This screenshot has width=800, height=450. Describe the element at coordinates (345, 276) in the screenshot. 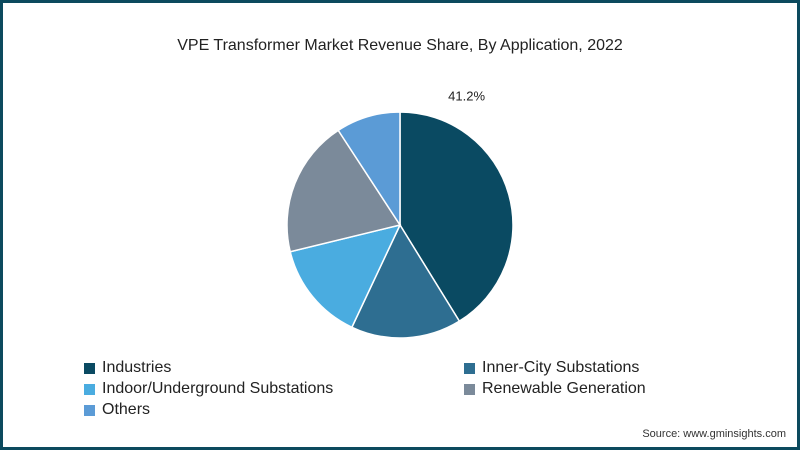

I see `pie-slice-indoor-underground-substations` at that location.